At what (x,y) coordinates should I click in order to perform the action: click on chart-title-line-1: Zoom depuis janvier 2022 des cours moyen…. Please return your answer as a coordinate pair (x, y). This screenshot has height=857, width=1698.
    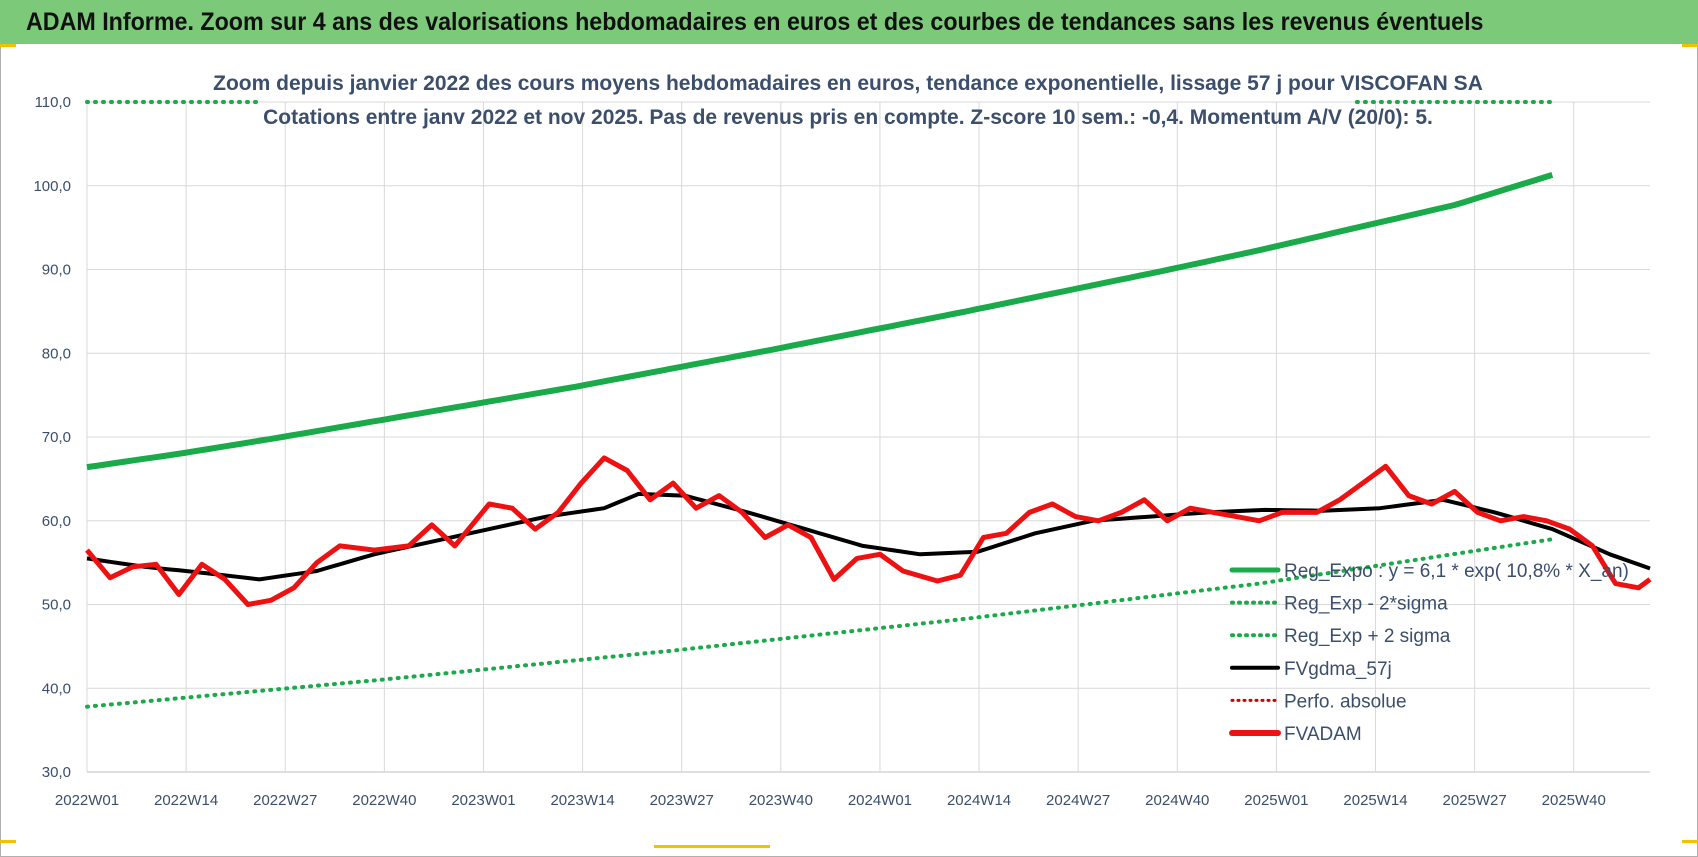
    Looking at the image, I should click on (848, 83).